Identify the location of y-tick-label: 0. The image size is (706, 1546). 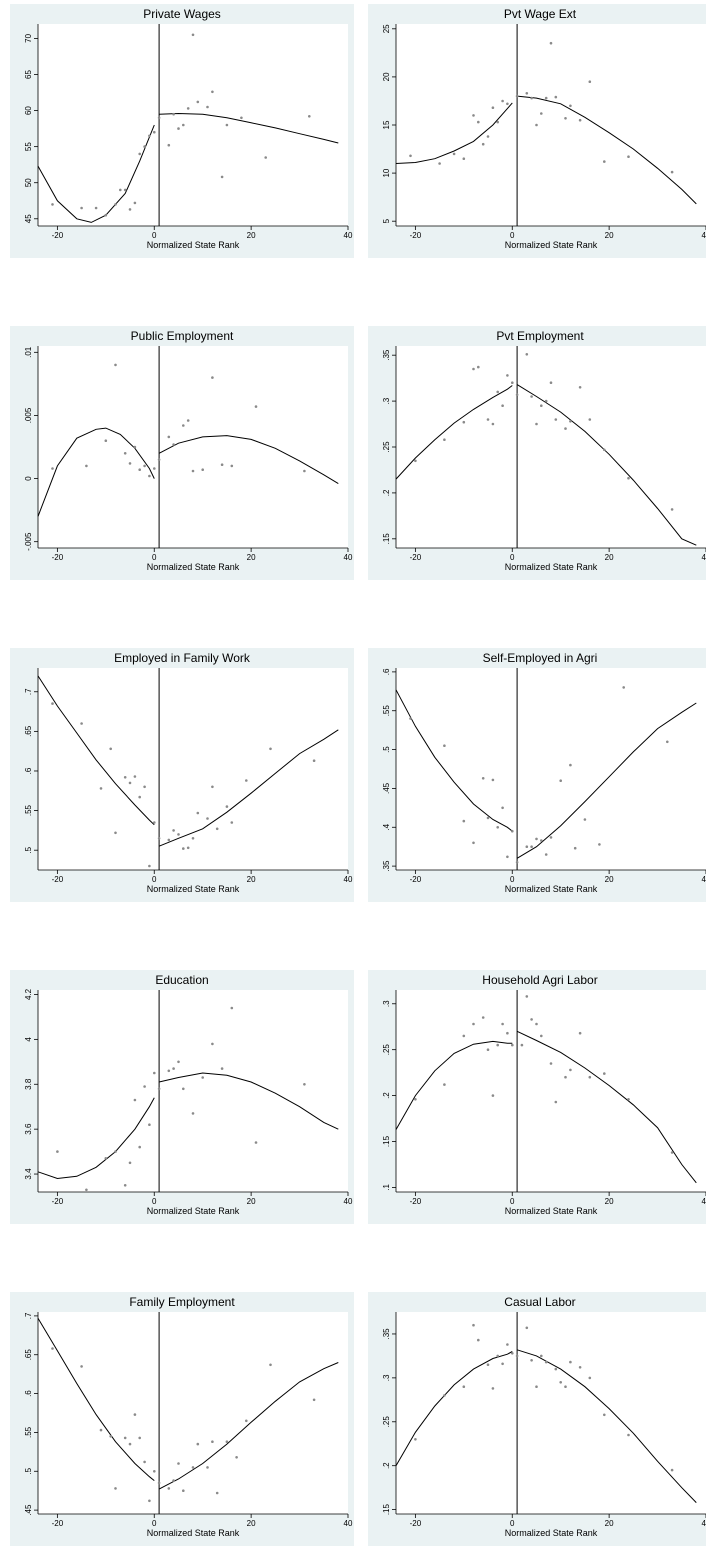
(28, 478).